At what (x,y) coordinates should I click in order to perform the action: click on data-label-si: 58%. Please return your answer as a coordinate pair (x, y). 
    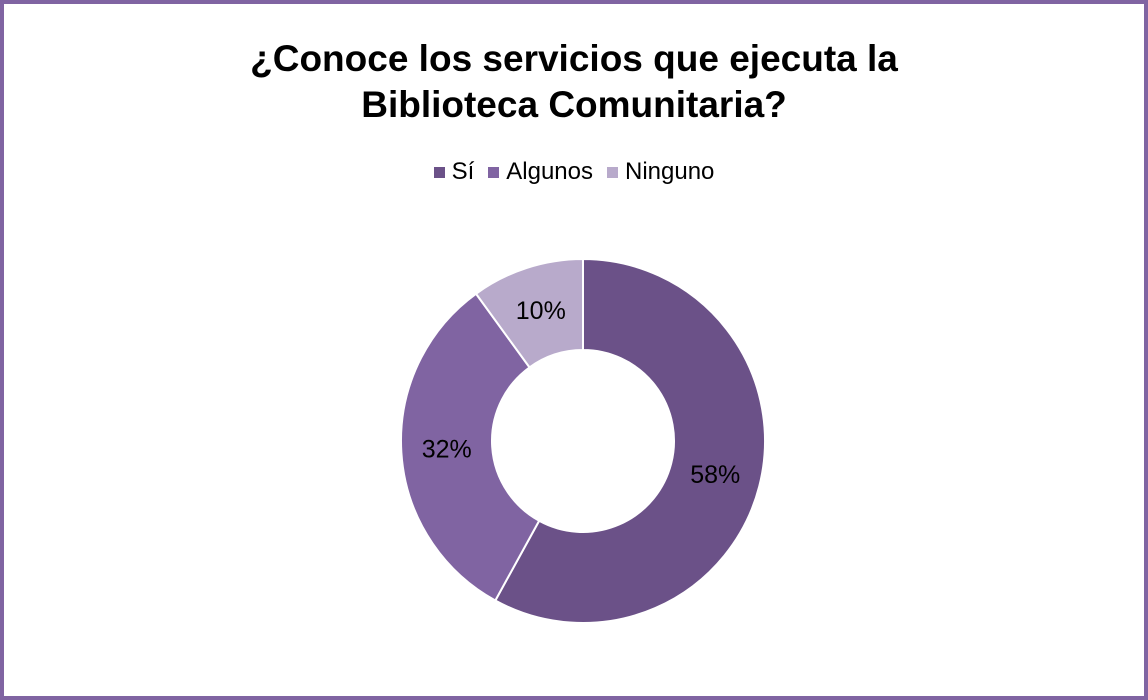
    Looking at the image, I should click on (715, 475).